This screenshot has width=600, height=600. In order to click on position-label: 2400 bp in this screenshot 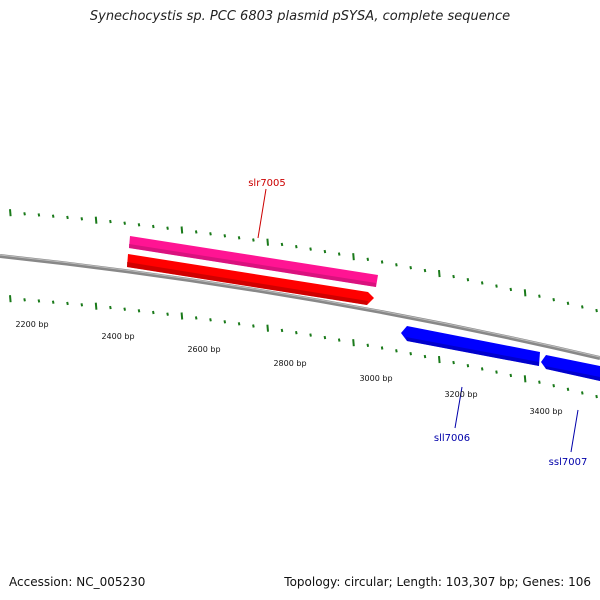, I will do `click(117, 336)`.